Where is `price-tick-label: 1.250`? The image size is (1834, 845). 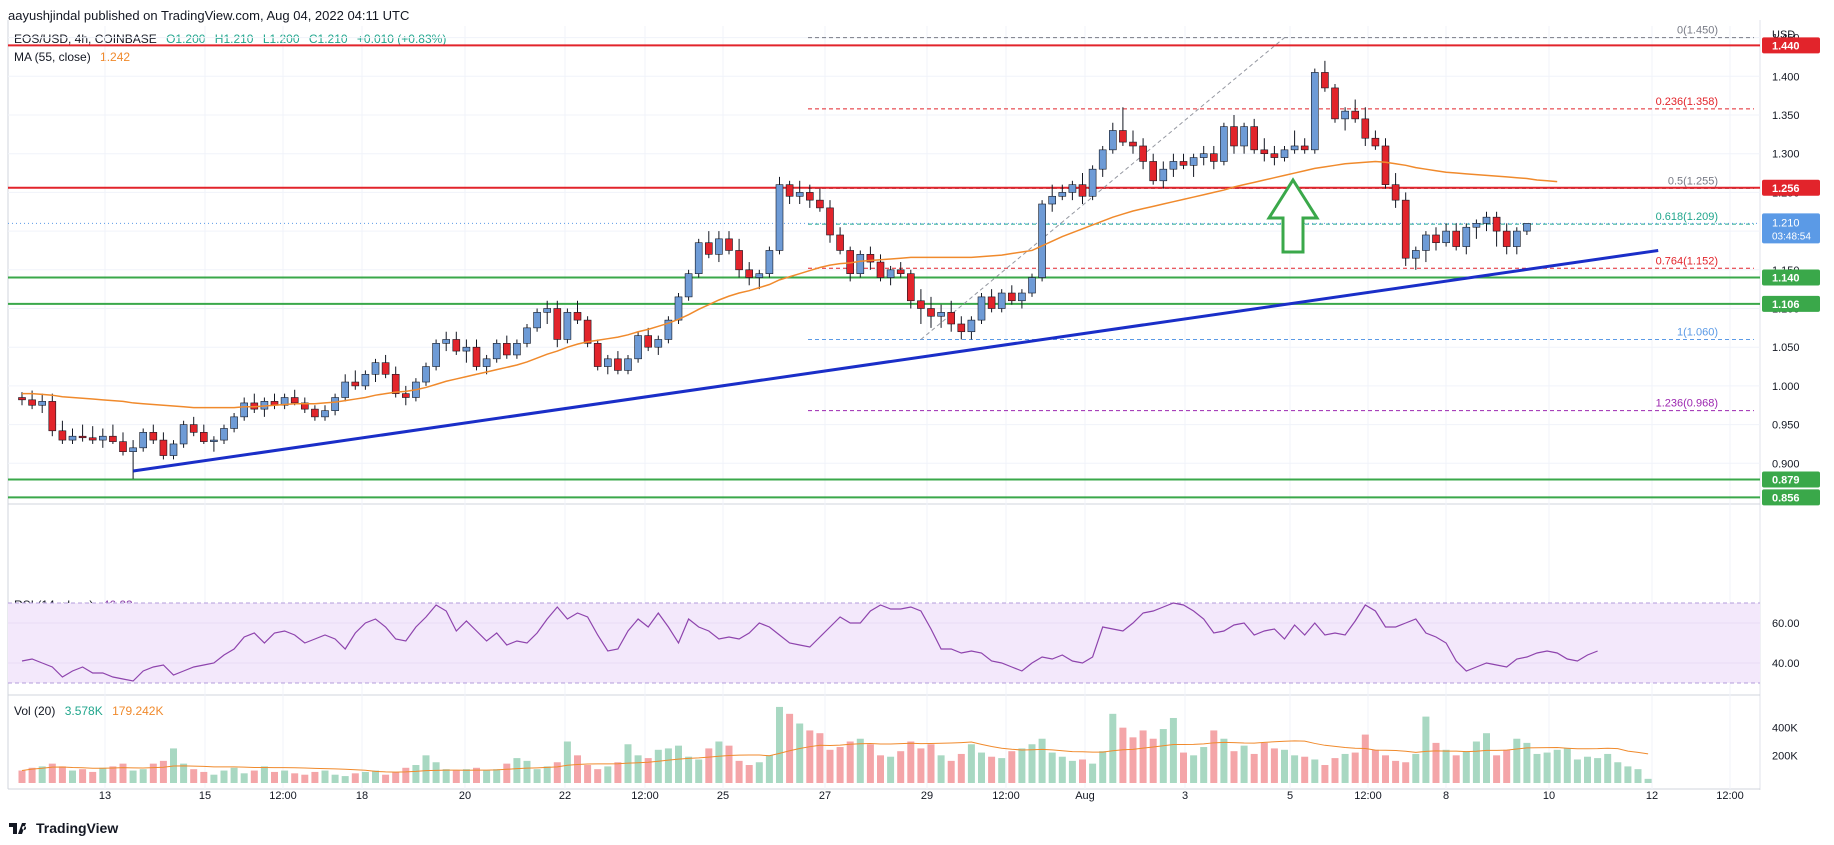 price-tick-label: 1.250 is located at coordinates (1786, 193).